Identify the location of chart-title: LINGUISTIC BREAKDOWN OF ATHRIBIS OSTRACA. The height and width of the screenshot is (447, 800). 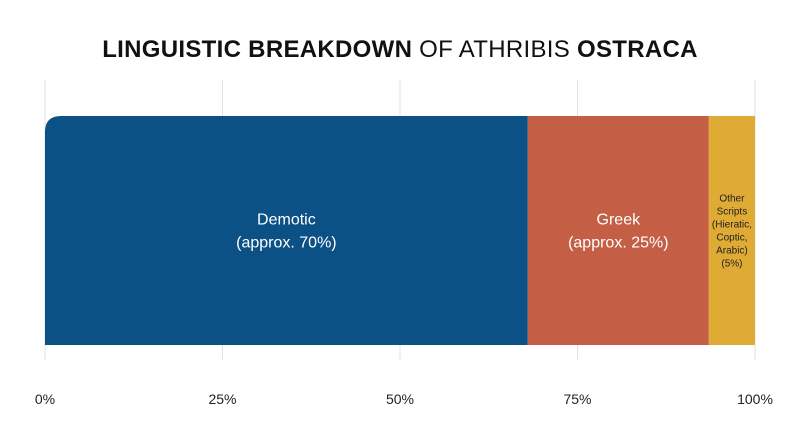
(400, 50).